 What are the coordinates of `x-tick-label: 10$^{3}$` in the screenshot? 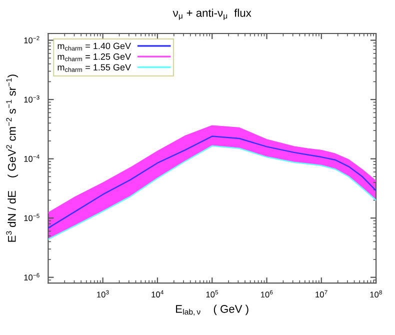 It's located at (103, 294).